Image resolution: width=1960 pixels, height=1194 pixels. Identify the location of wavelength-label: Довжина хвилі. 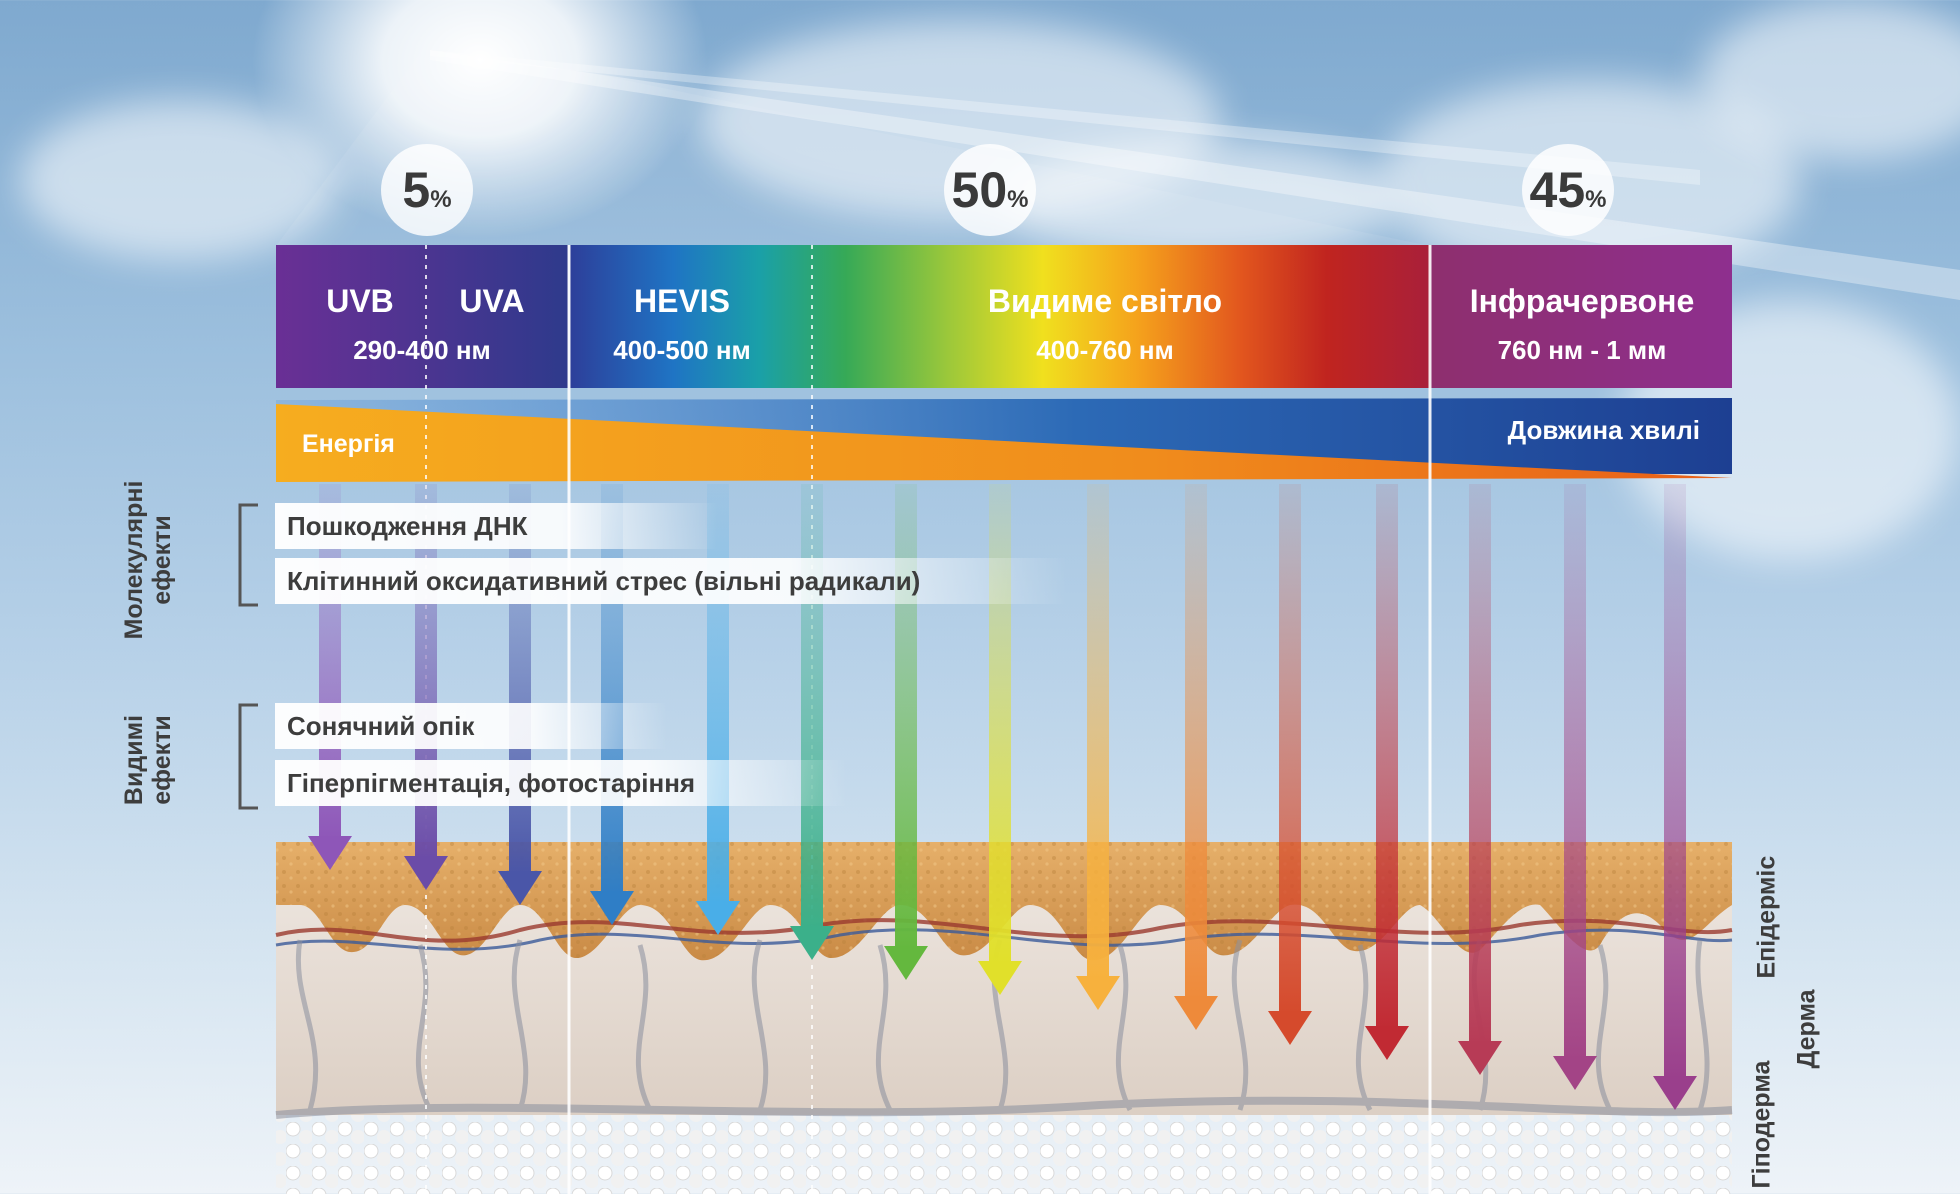
(1603, 430).